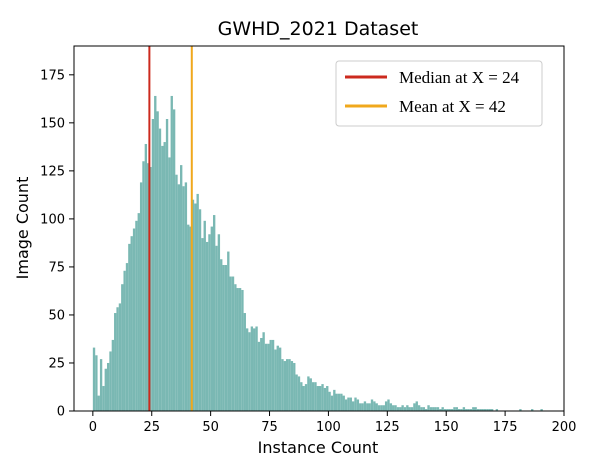 This screenshot has width=597, height=461. I want to click on x-tick-label: 125, so click(387, 427).